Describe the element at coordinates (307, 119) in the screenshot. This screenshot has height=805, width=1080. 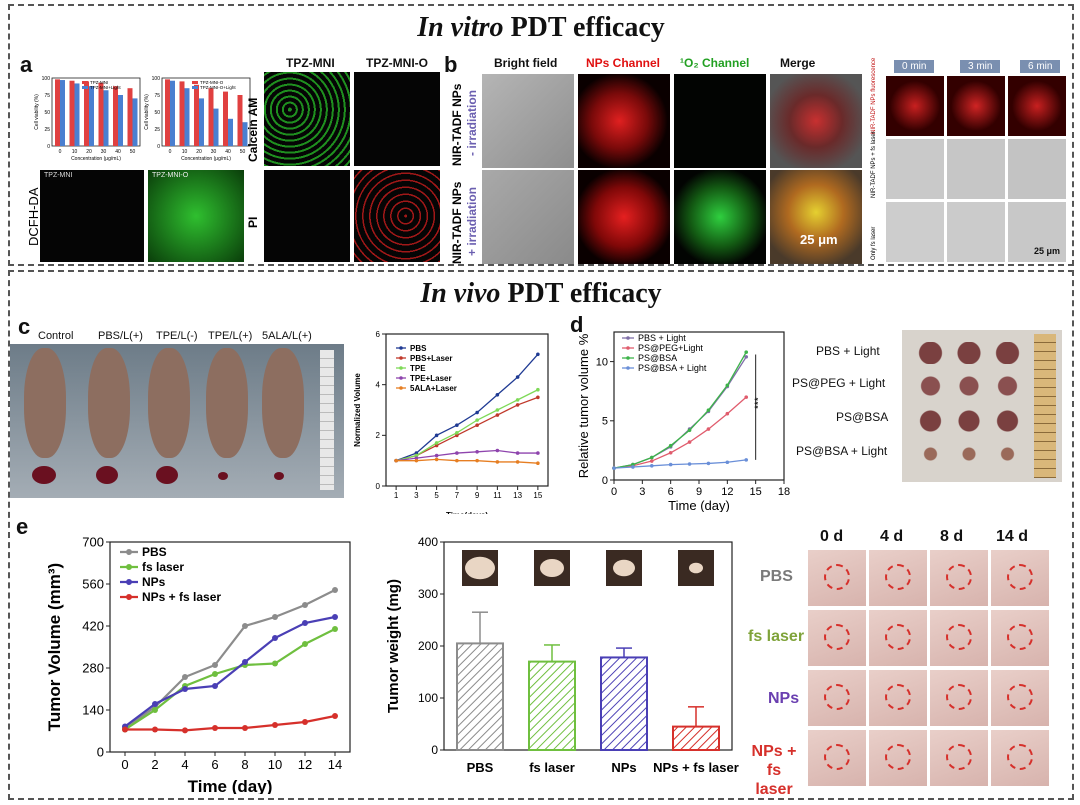
I see `calcein-tpzmni-image` at that location.